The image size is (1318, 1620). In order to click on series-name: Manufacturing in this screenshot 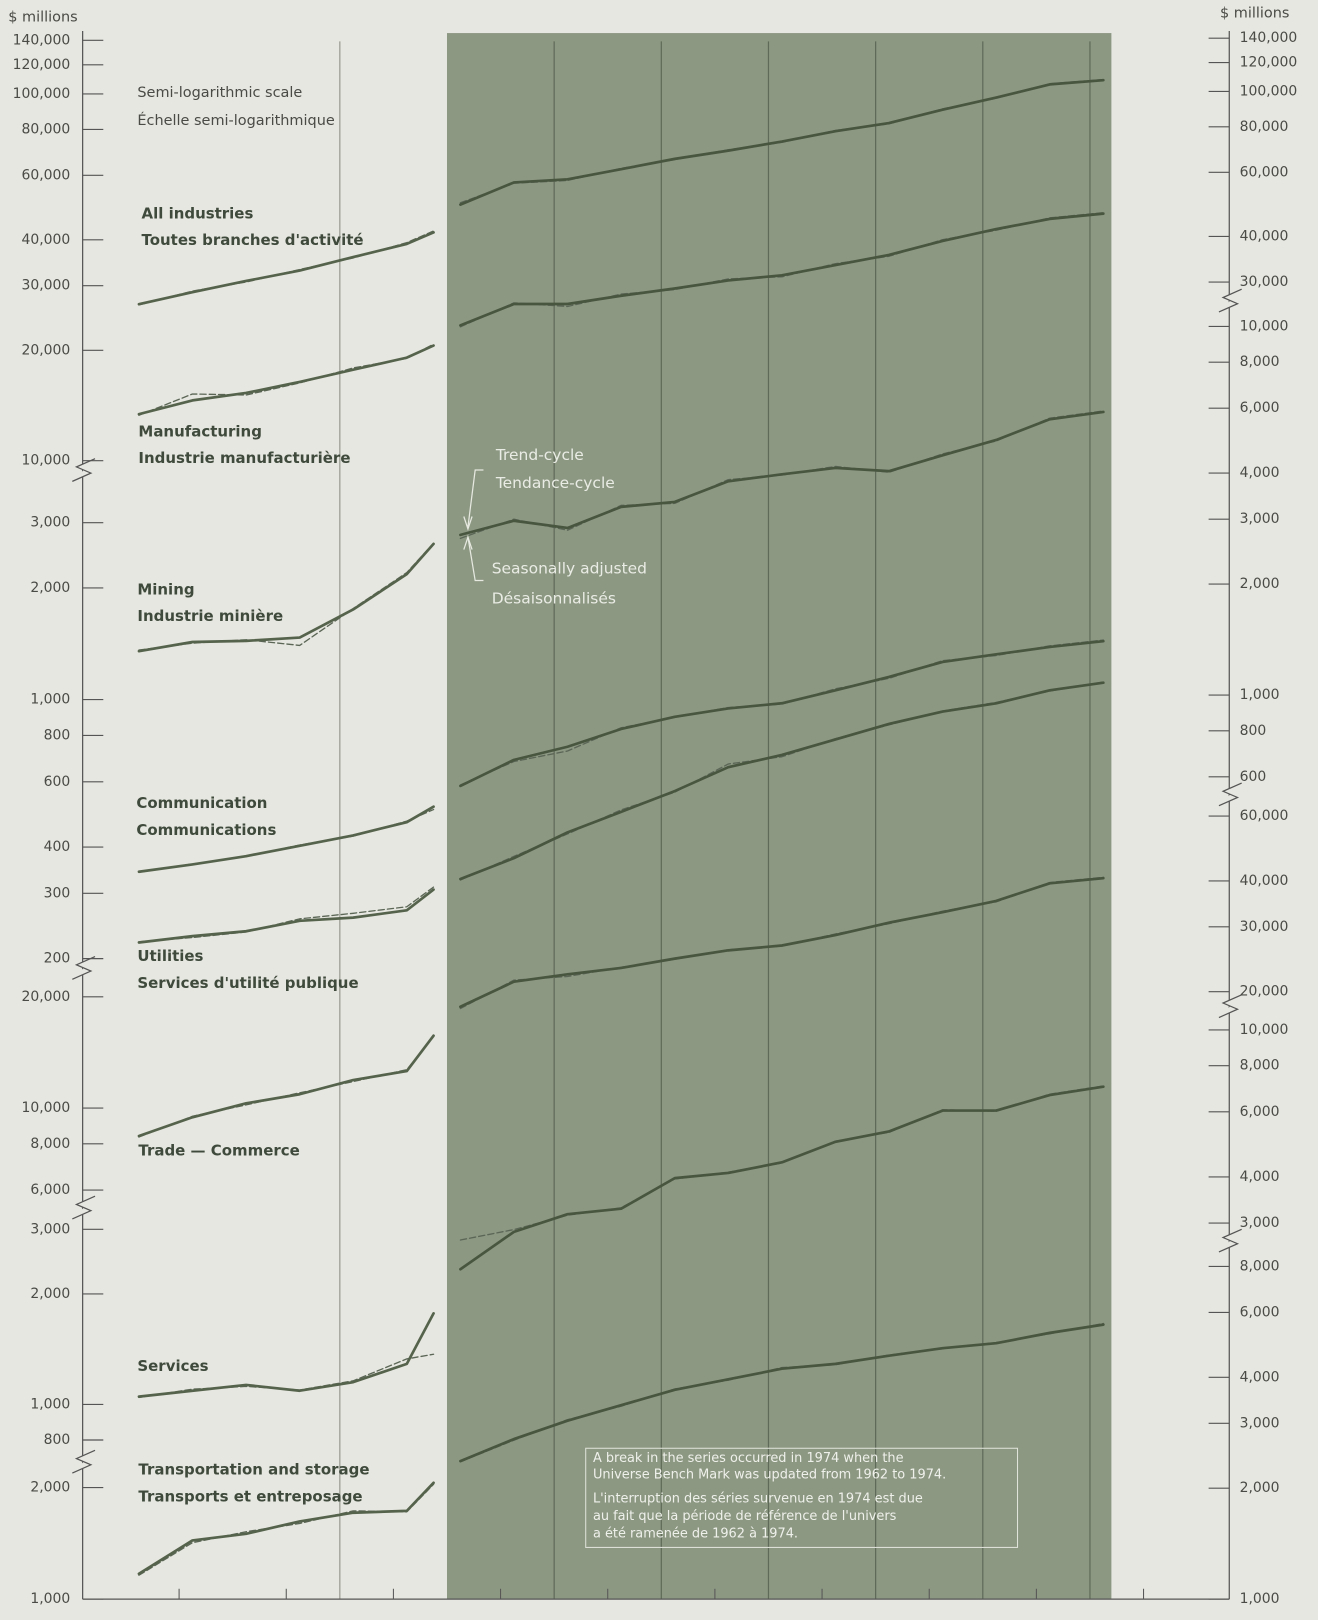, I will do `click(200, 431)`.